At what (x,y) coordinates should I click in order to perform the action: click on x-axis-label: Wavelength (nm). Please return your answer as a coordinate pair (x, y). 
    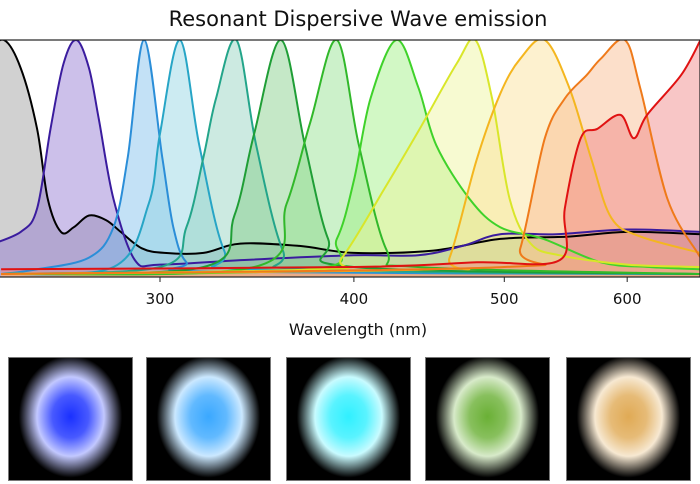
    Looking at the image, I should click on (358, 329).